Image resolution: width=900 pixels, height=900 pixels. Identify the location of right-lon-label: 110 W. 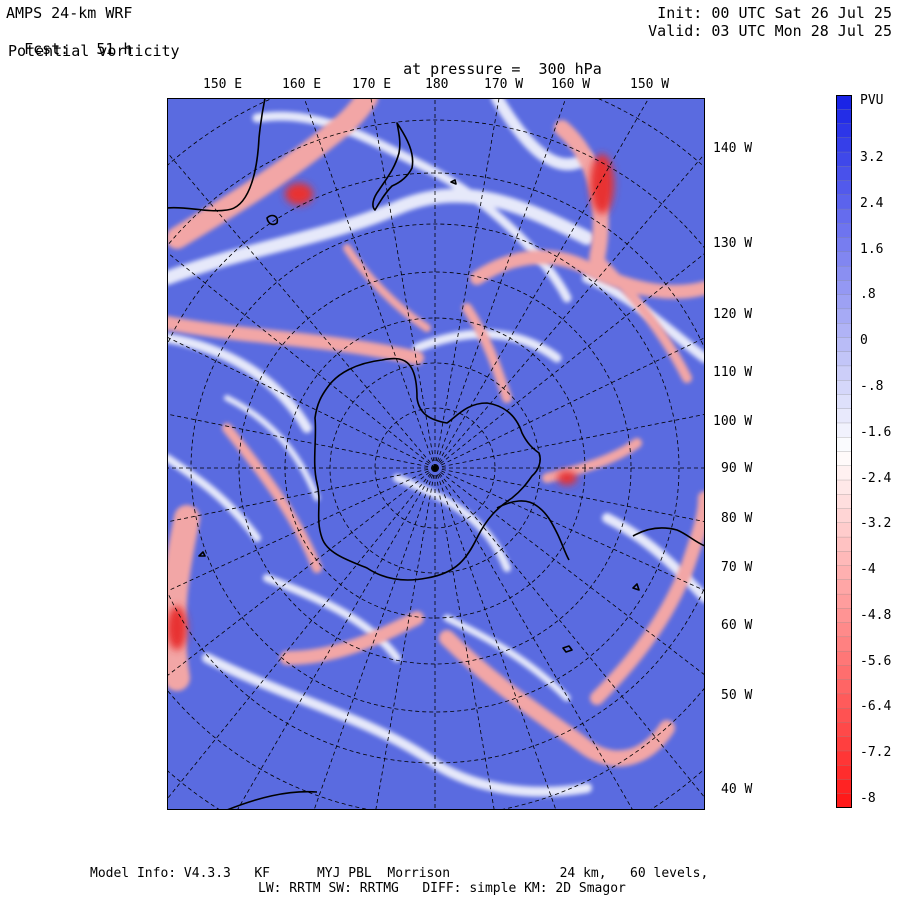
(733, 372).